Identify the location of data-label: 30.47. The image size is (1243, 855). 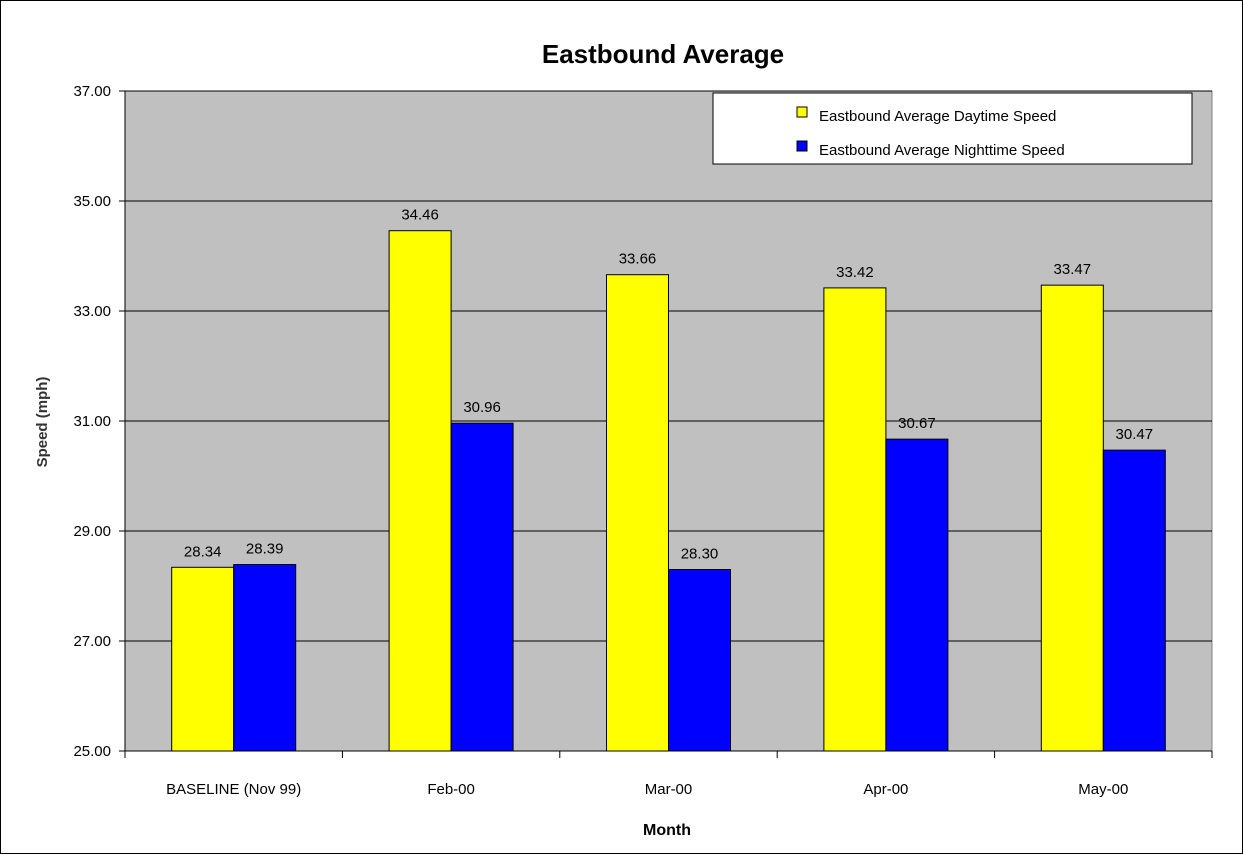
(1135, 434).